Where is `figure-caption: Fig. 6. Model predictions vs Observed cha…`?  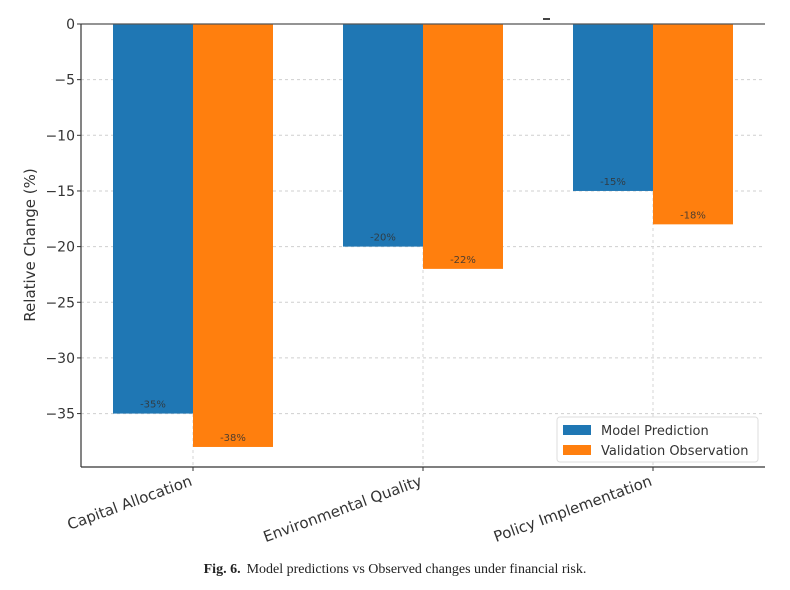
figure-caption: Fig. 6. Model predictions vs Observed cha… is located at coordinates (395, 570).